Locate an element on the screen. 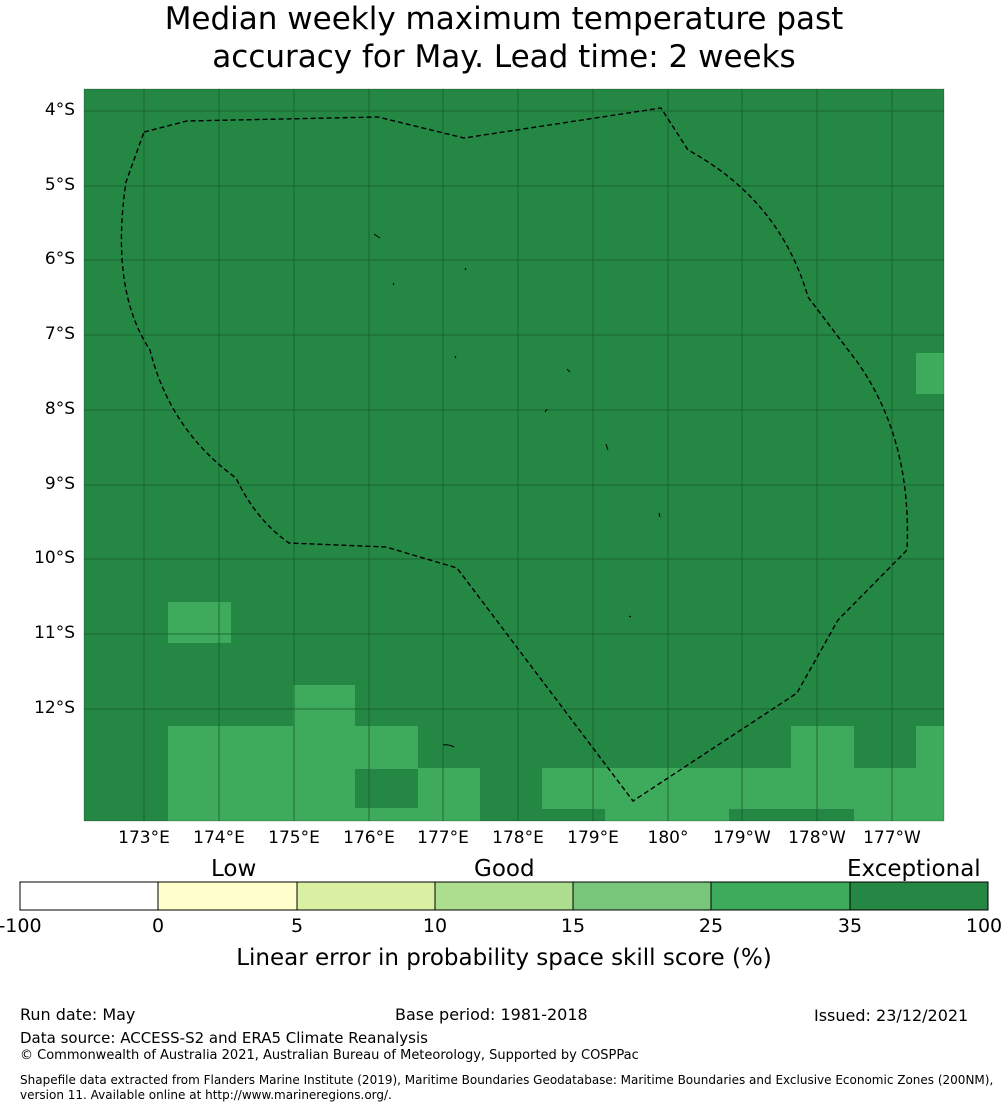  lat-tick-label: 11°S is located at coordinates (54, 633).